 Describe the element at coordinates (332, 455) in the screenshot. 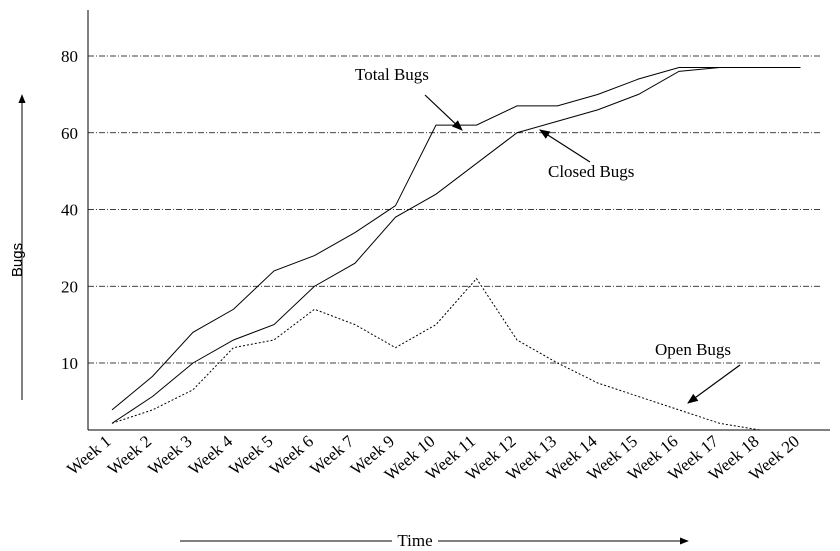

I see `x-tick-label: Week 7` at that location.